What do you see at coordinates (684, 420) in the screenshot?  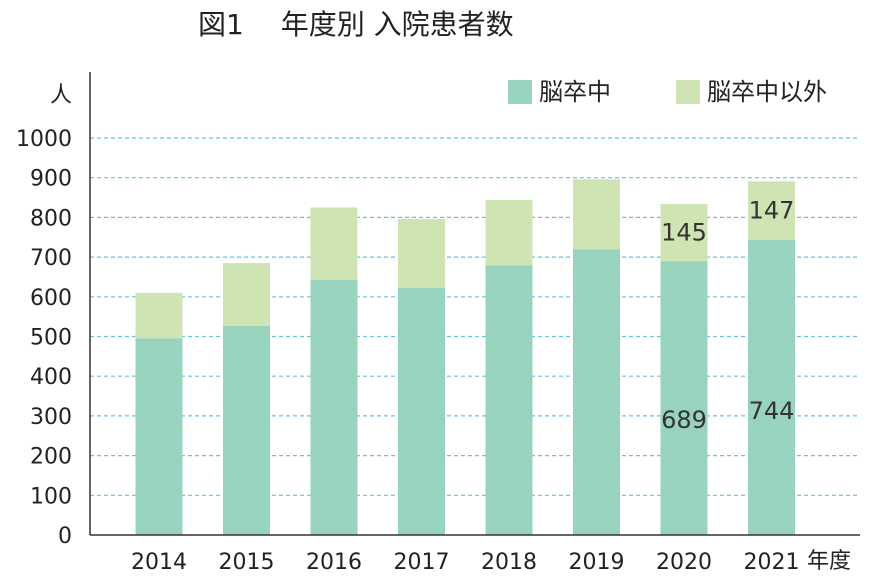 I see `data-label: 689` at bounding box center [684, 420].